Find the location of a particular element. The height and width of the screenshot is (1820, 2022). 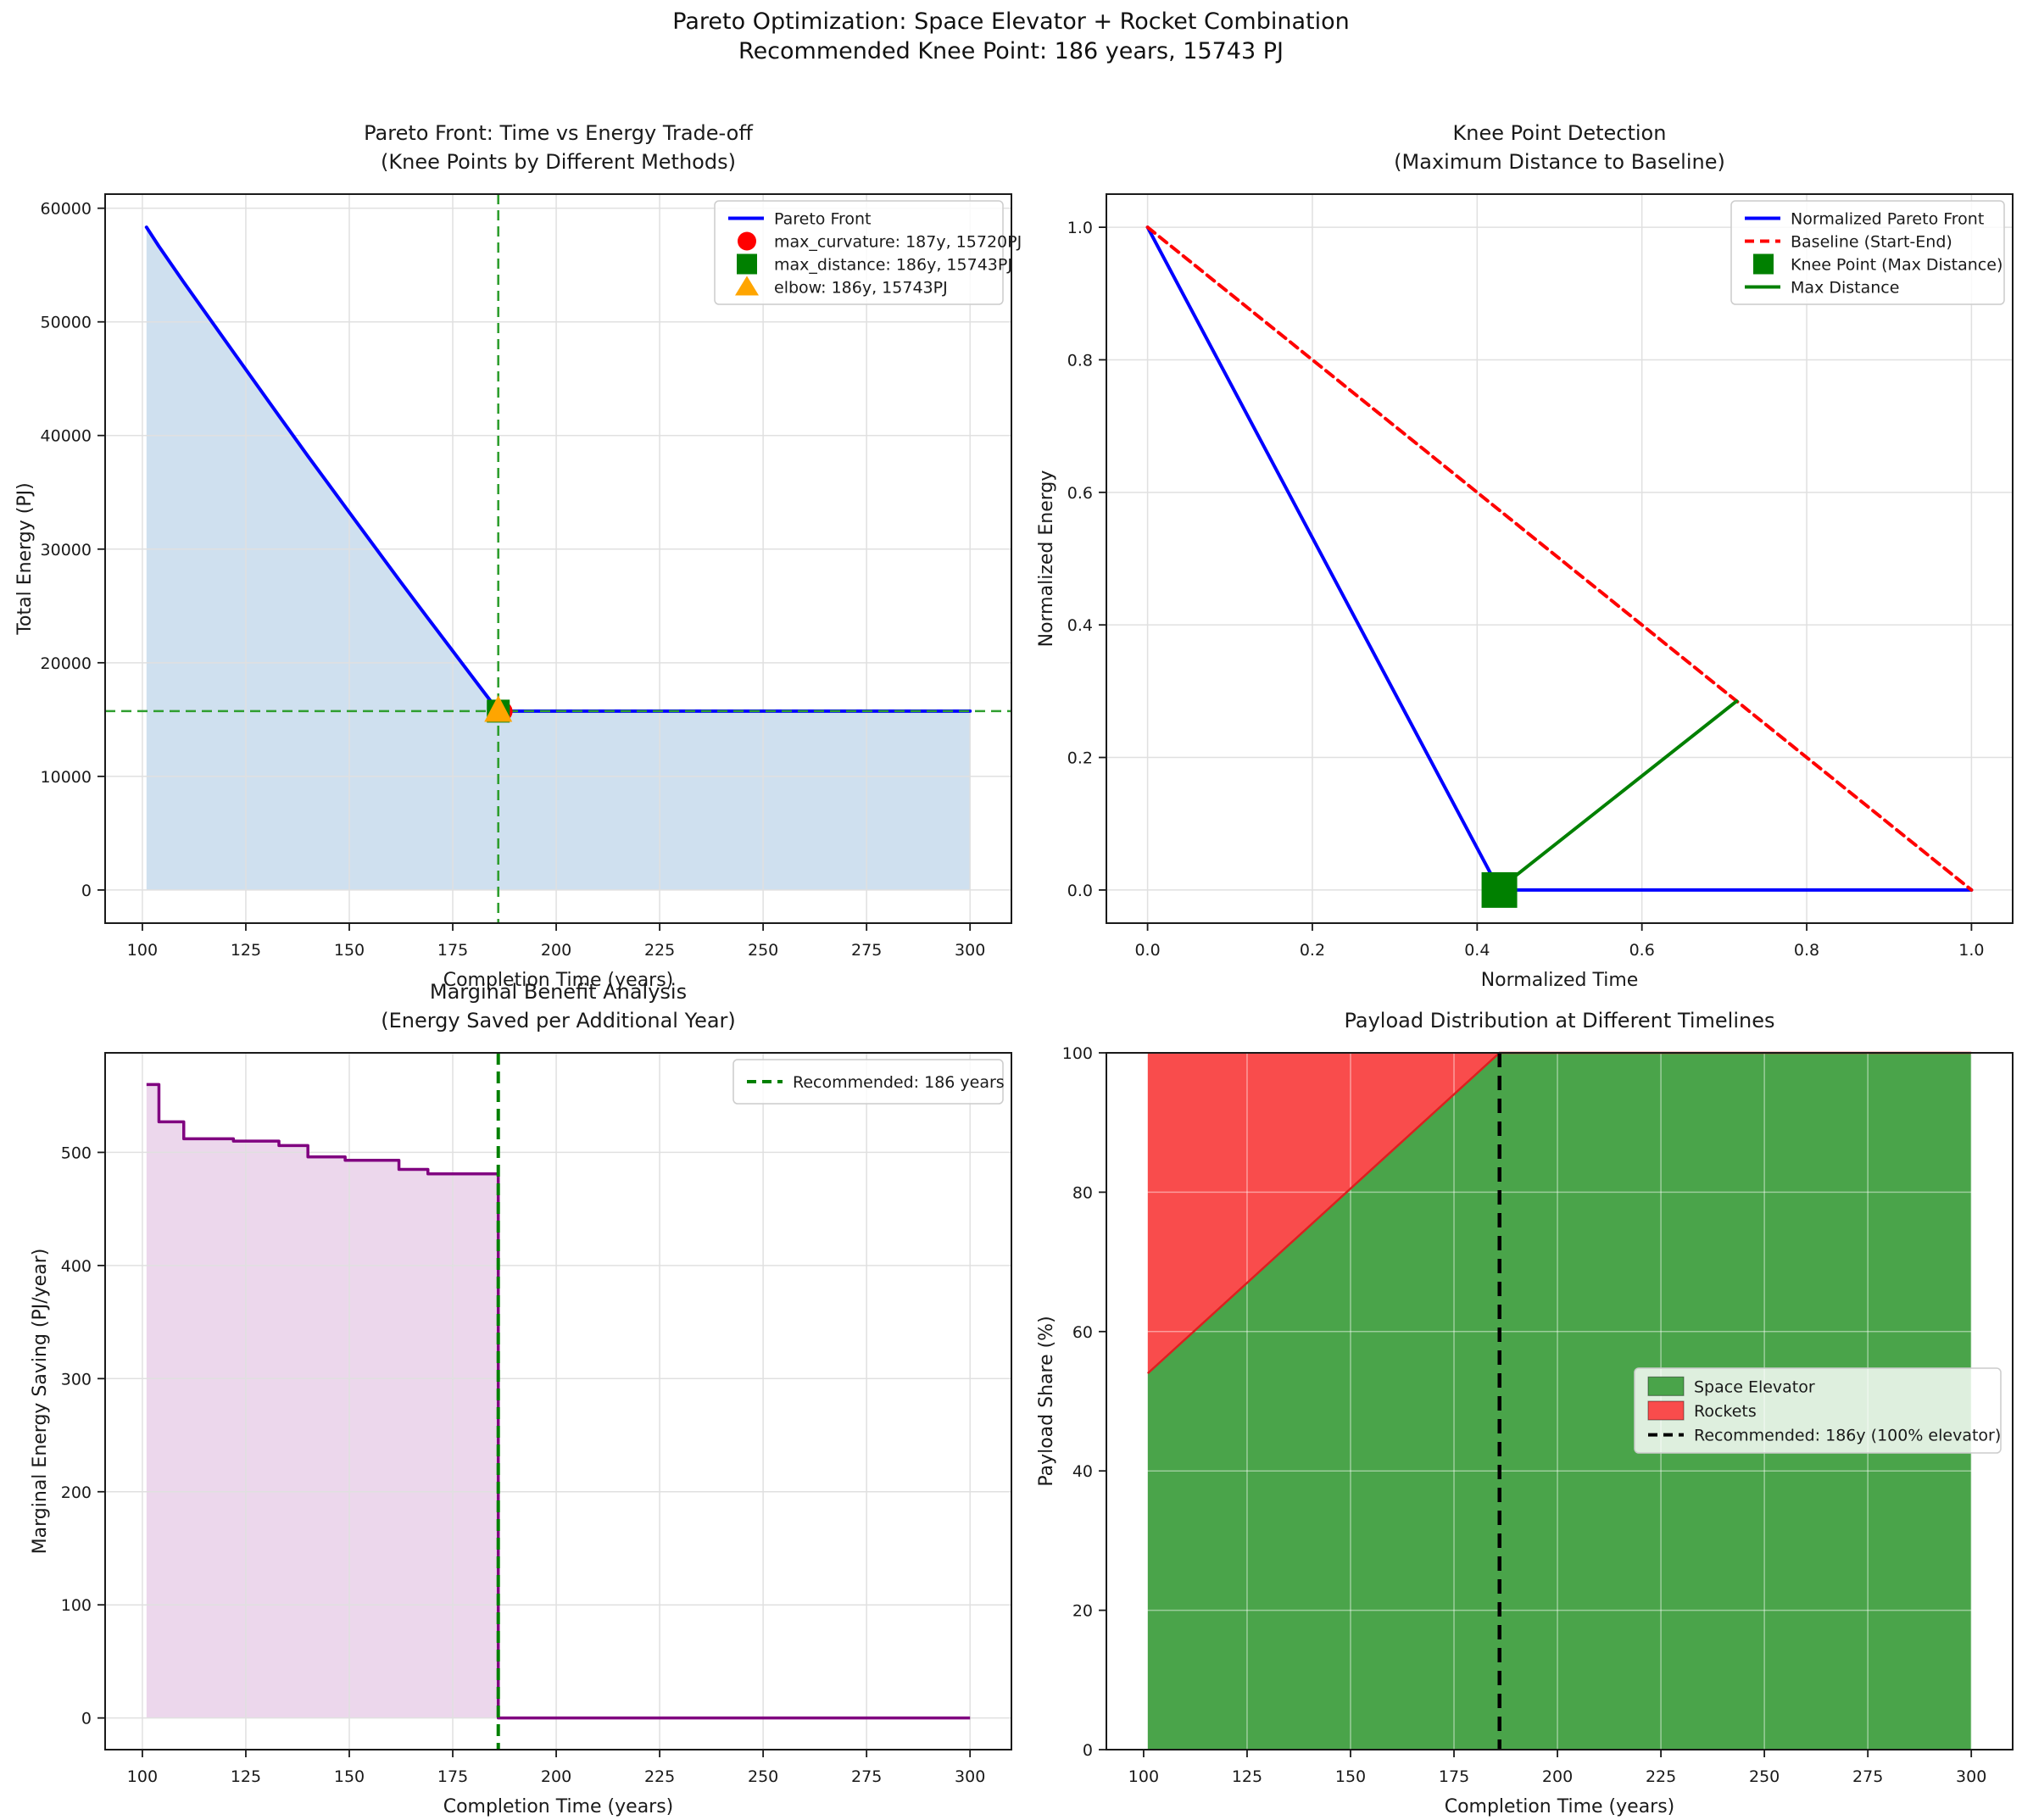

svg-text: Payload Share (%) is located at coordinates (1047, 1401).